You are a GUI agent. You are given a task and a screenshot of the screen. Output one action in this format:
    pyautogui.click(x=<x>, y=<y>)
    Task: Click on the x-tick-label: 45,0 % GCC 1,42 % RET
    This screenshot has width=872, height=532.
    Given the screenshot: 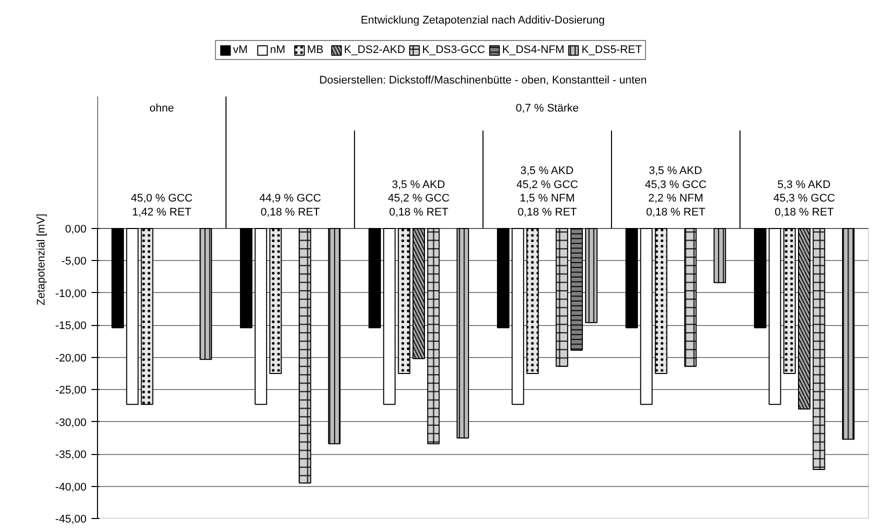 What is the action you would take?
    pyautogui.click(x=161, y=205)
    